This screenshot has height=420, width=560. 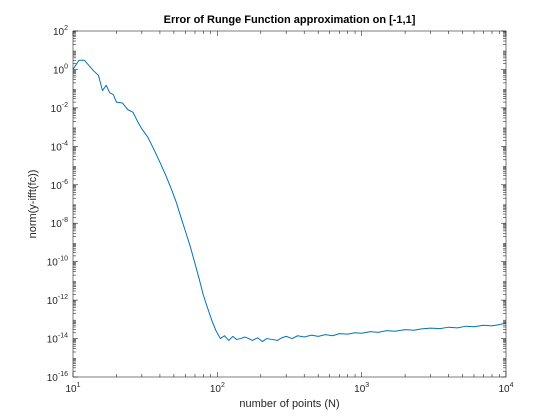 What do you see at coordinates (57, 262) in the screenshot?
I see `y-tick-label: 10⁻¹⁰` at bounding box center [57, 262].